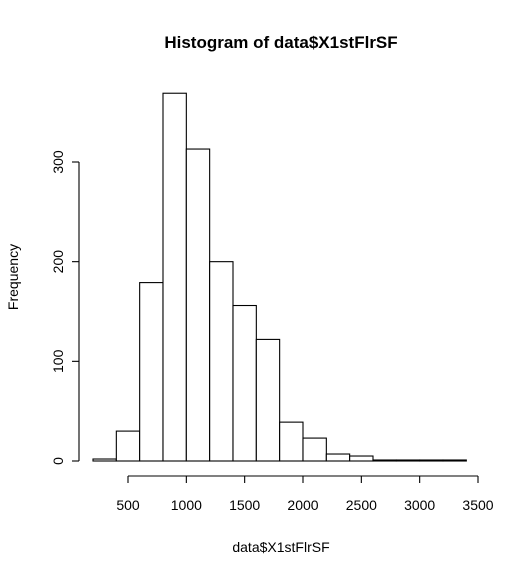 Image resolution: width=524 pixels, height=574 pixels. What do you see at coordinates (128, 505) in the screenshot?
I see `x-tick-label: 500` at bounding box center [128, 505].